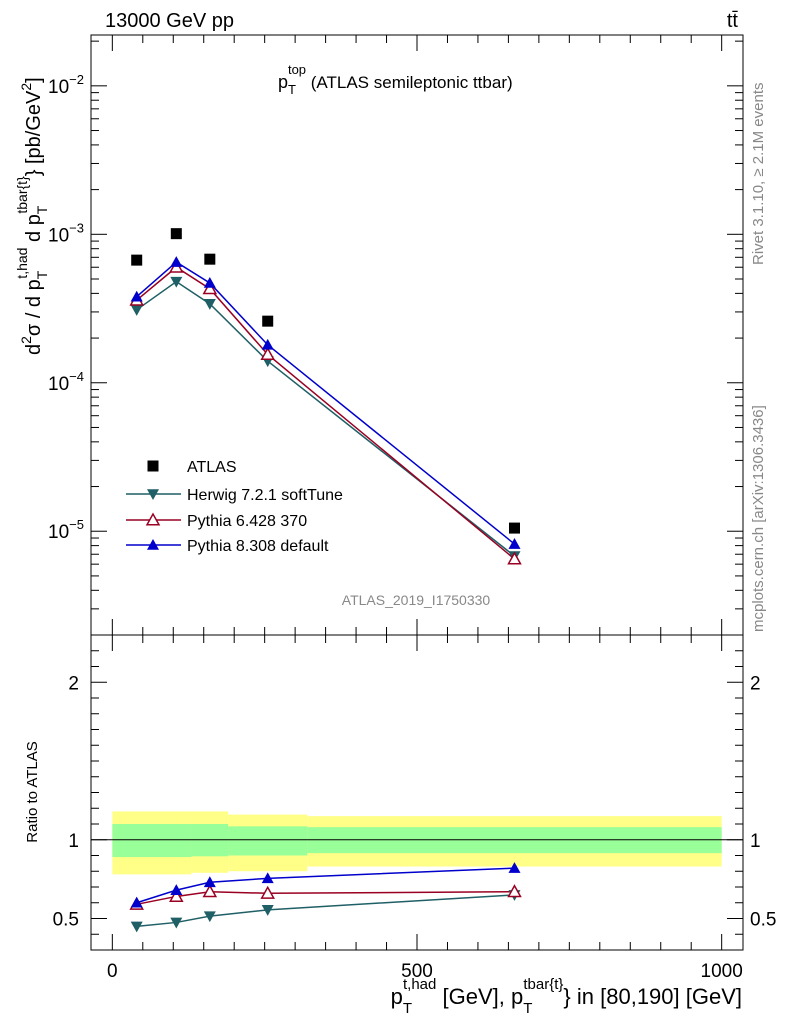 This screenshot has height=1024, width=786. Describe the element at coordinates (66, 233) in the screenshot. I see `y-tick-label: 10⁻³` at that location.